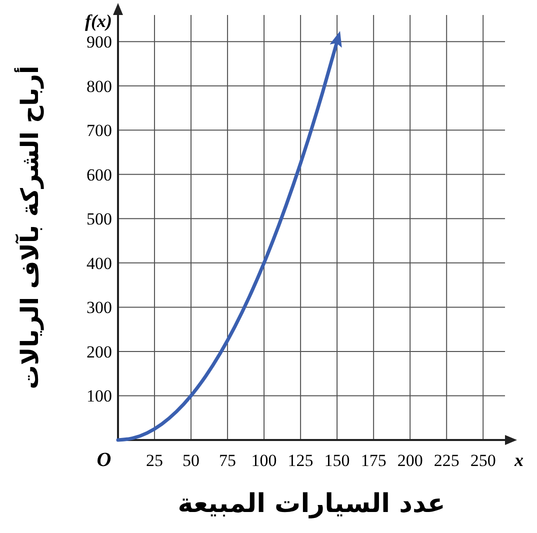 The width and height of the screenshot is (537, 533). What do you see at coordinates (99, 396) in the screenshot?
I see `y-tick-label: 100` at bounding box center [99, 396].